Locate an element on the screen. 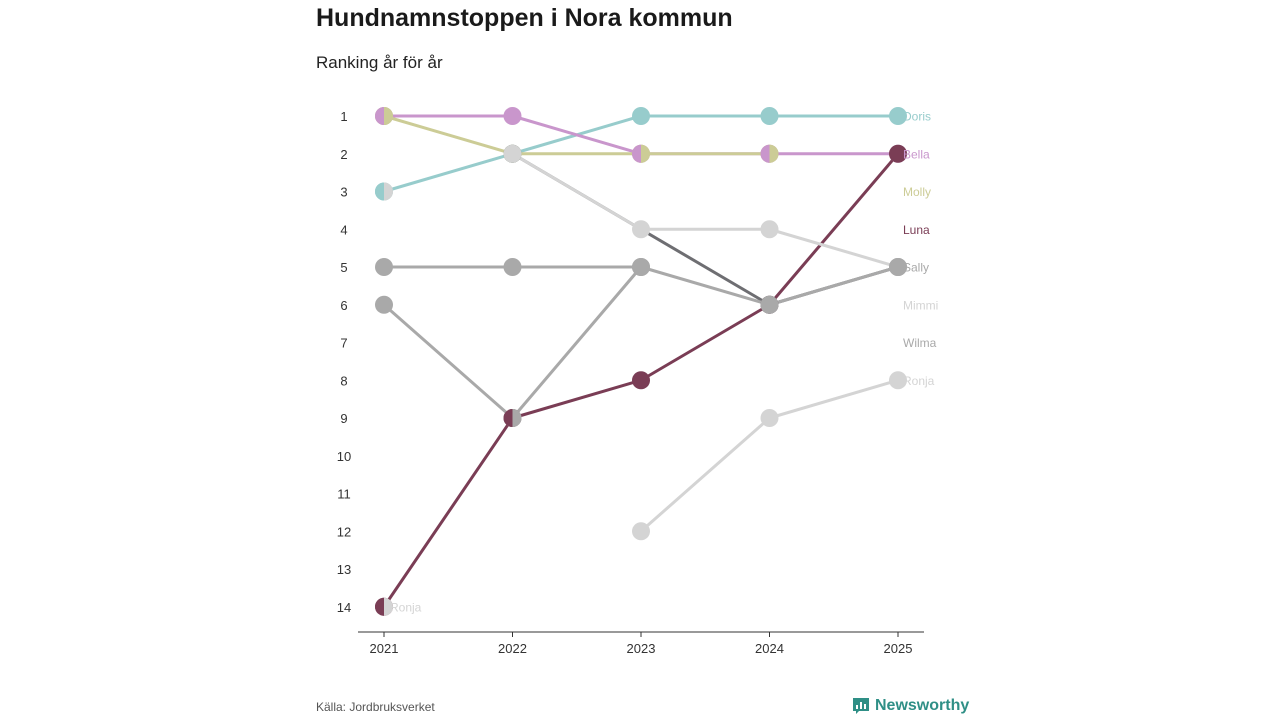  end-label-ronja: Ronja is located at coordinates (919, 381).